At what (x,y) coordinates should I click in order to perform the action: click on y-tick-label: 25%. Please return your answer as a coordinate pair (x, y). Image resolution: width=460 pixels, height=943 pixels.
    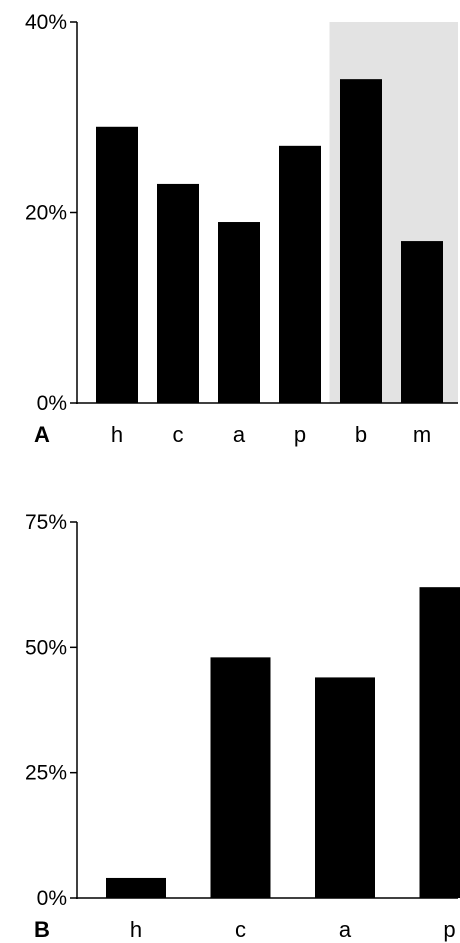
    Looking at the image, I should click on (46, 773).